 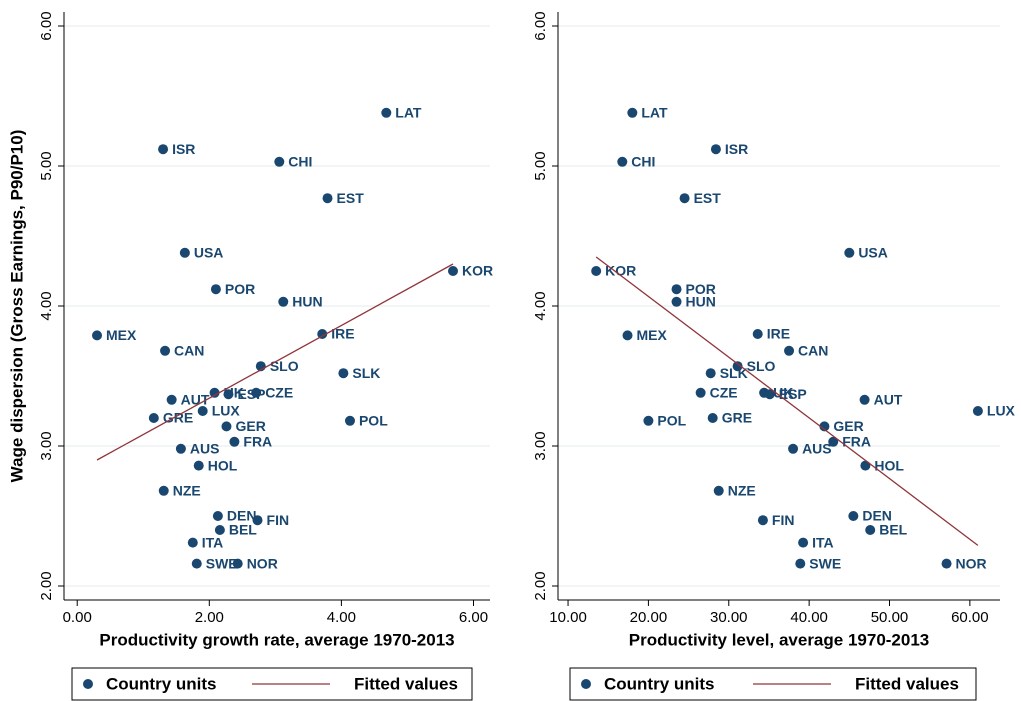 I want to click on legend-label: Country units, so click(x=659, y=683).